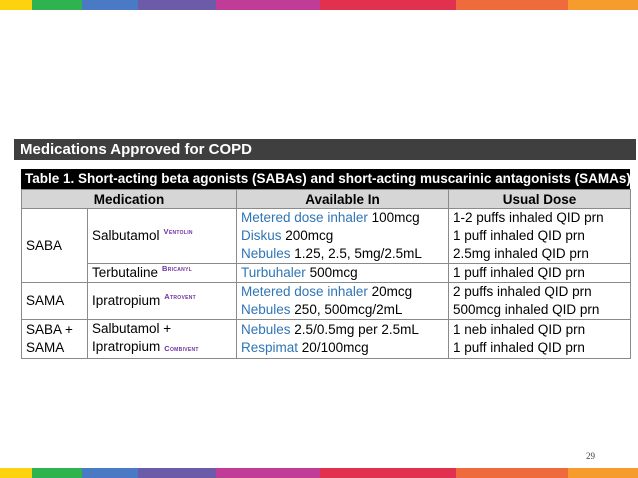 The height and width of the screenshot is (478, 638). I want to click on form-line: Nebules 2.5/0.5mg per 2.5mL, so click(342, 330).